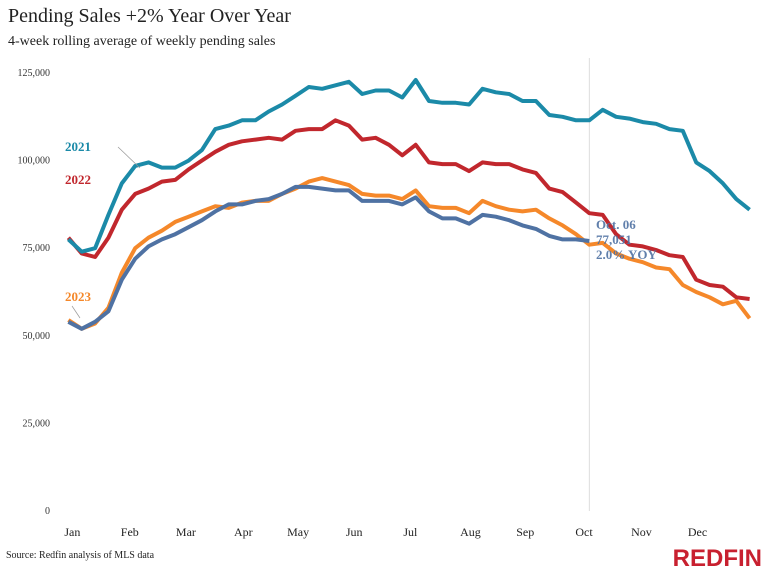 Image resolution: width=768 pixels, height=576 pixels. What do you see at coordinates (37, 248) in the screenshot?
I see `y-tick-label: 75,000` at bounding box center [37, 248].